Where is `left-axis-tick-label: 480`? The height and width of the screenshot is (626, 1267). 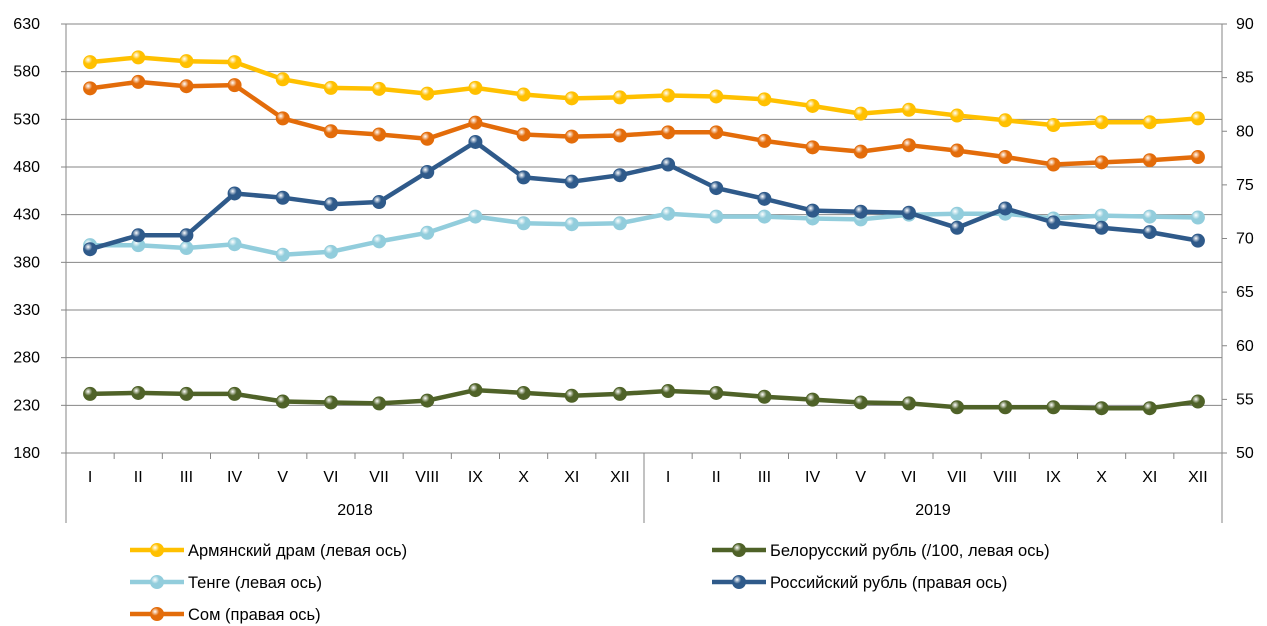 left-axis-tick-label: 480 is located at coordinates (26, 167).